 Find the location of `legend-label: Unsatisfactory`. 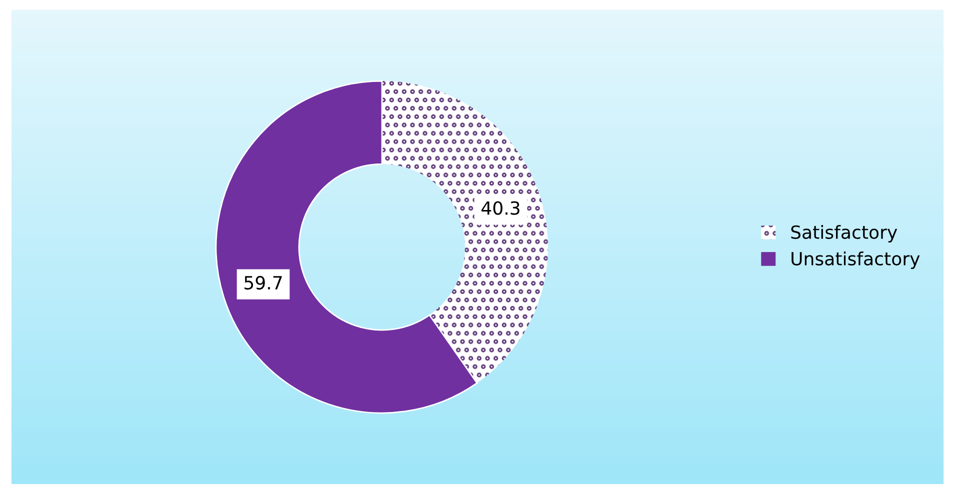

legend-label: Unsatisfactory is located at coordinates (856, 260).